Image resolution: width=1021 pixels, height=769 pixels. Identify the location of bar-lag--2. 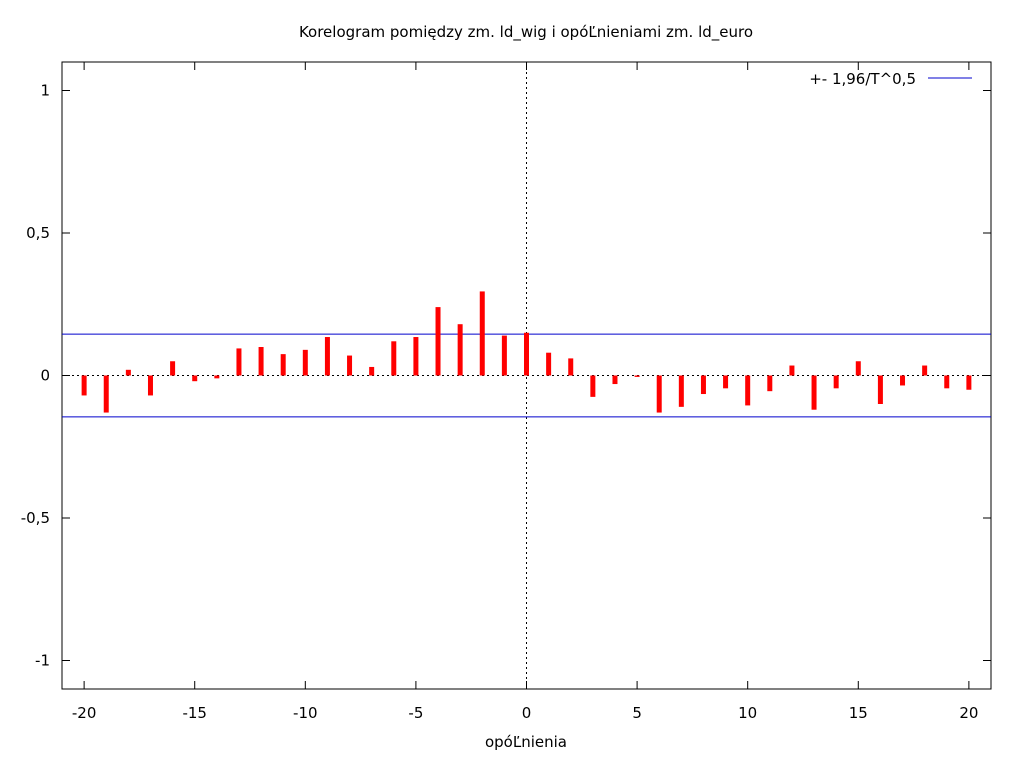
(482, 333).